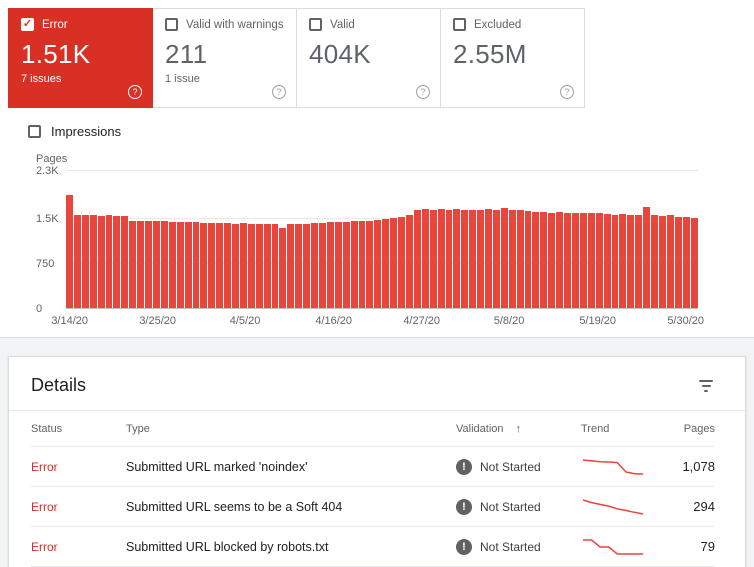 This screenshot has height=567, width=754. I want to click on impressions-toggle: Impressions, so click(387, 131).